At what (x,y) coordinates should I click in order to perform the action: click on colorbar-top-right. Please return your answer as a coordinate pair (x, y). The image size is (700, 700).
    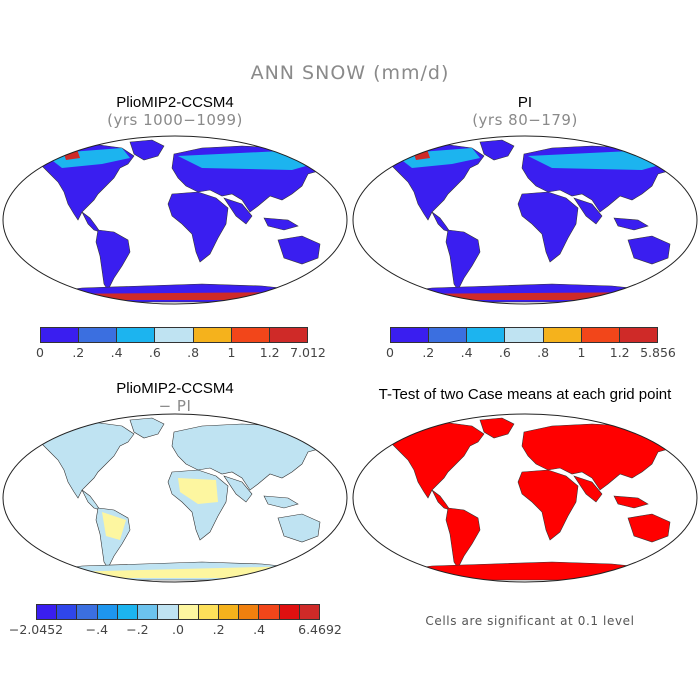
    Looking at the image, I should click on (524, 335).